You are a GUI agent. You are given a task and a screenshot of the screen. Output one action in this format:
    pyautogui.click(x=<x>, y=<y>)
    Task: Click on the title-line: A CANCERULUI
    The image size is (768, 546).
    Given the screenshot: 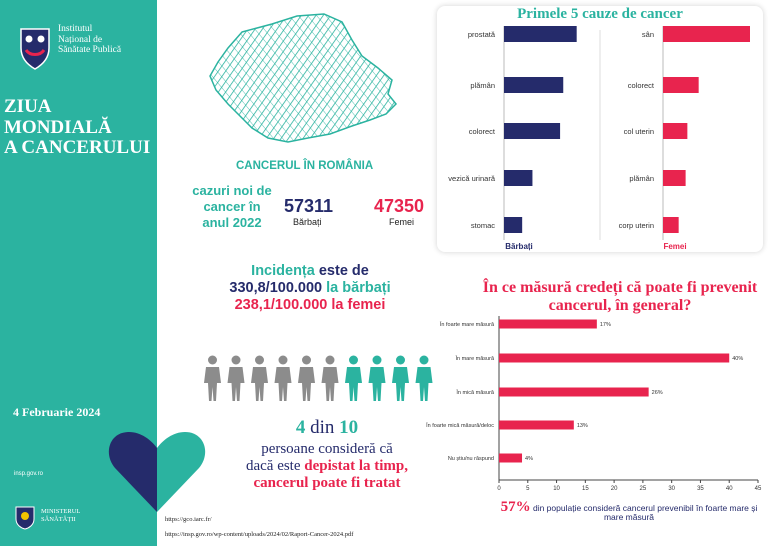 What is the action you would take?
    pyautogui.click(x=77, y=147)
    